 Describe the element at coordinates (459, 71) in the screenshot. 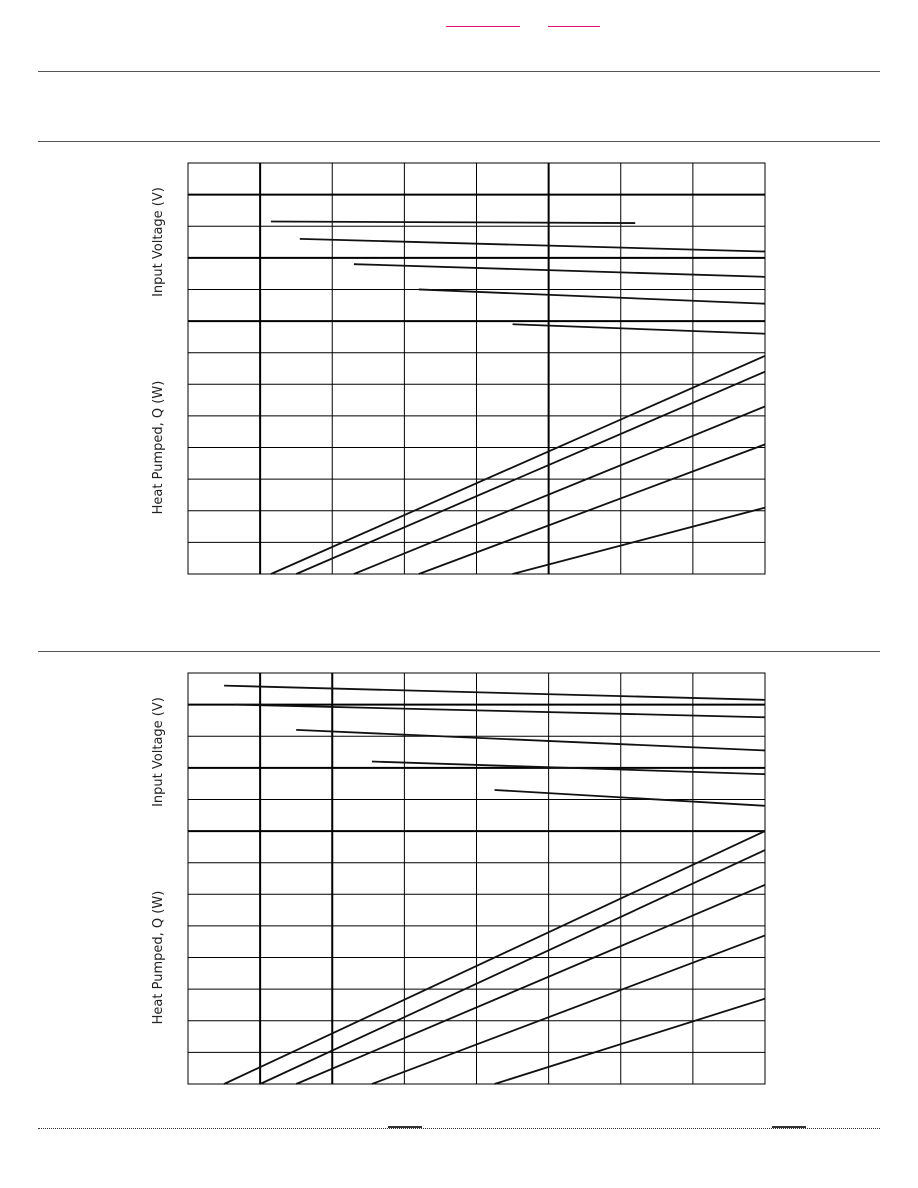

I see `header-rule` at that location.